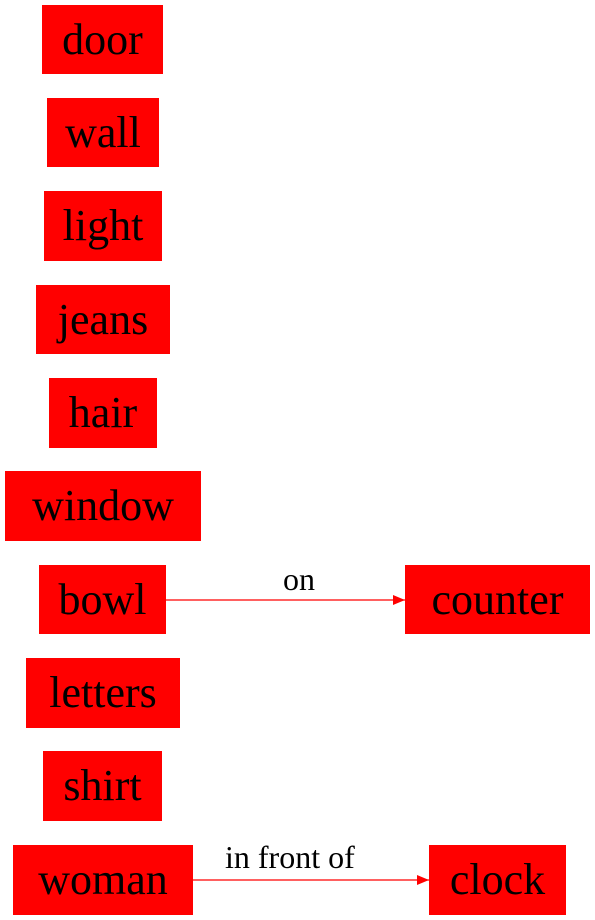  I want to click on edge-label-on: on, so click(299, 579).